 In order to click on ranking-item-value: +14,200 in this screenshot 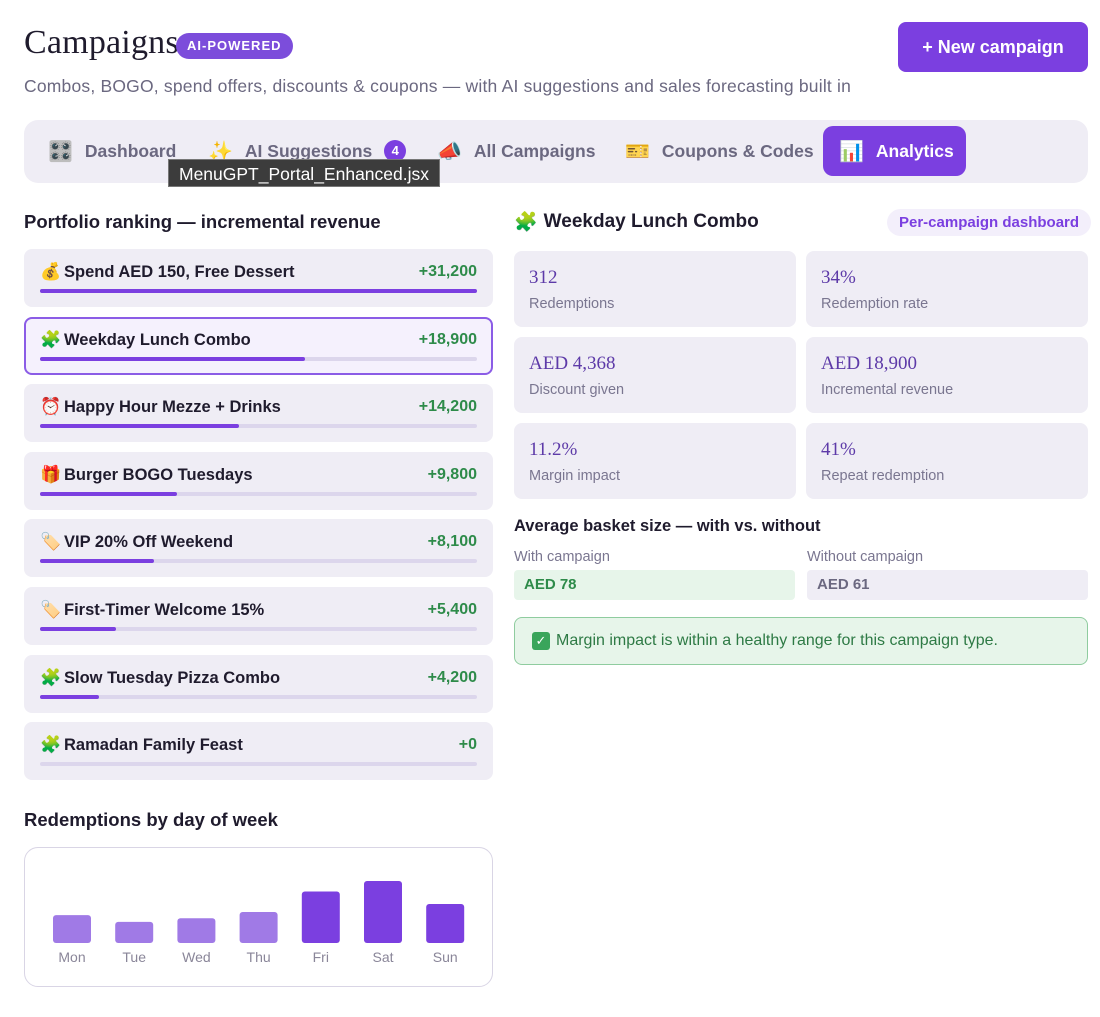, I will do `click(447, 406)`.